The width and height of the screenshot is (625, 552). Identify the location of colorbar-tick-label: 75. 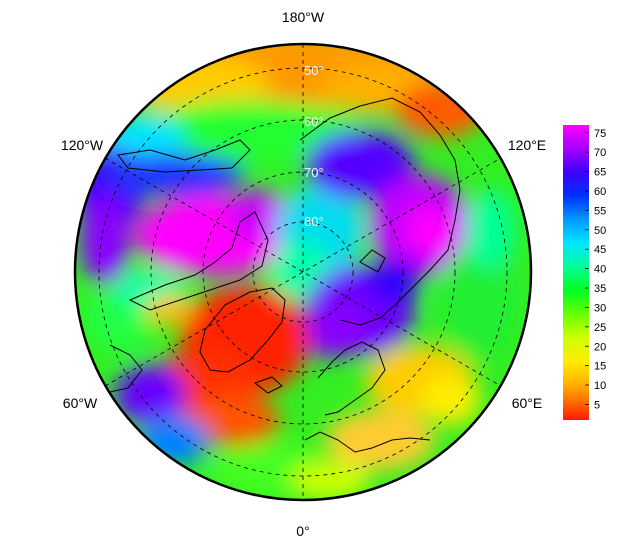
(600, 134).